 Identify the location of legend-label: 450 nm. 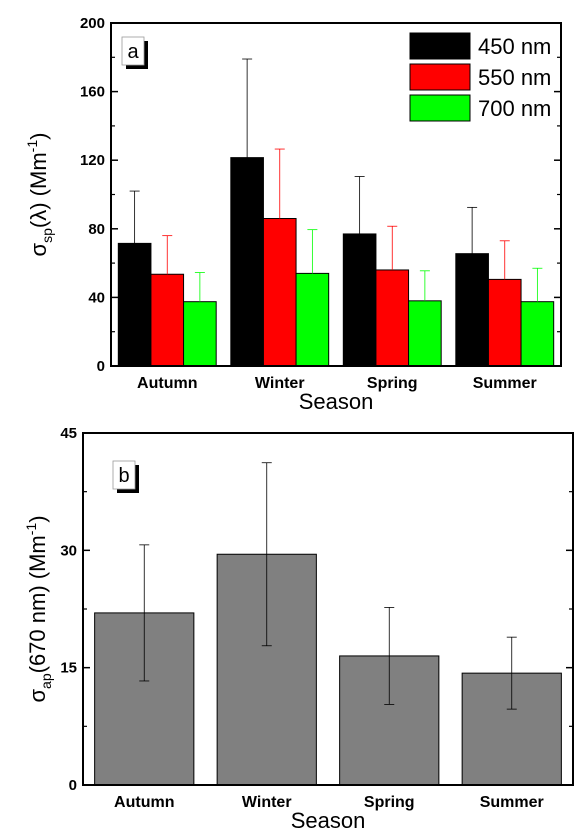
(514, 46).